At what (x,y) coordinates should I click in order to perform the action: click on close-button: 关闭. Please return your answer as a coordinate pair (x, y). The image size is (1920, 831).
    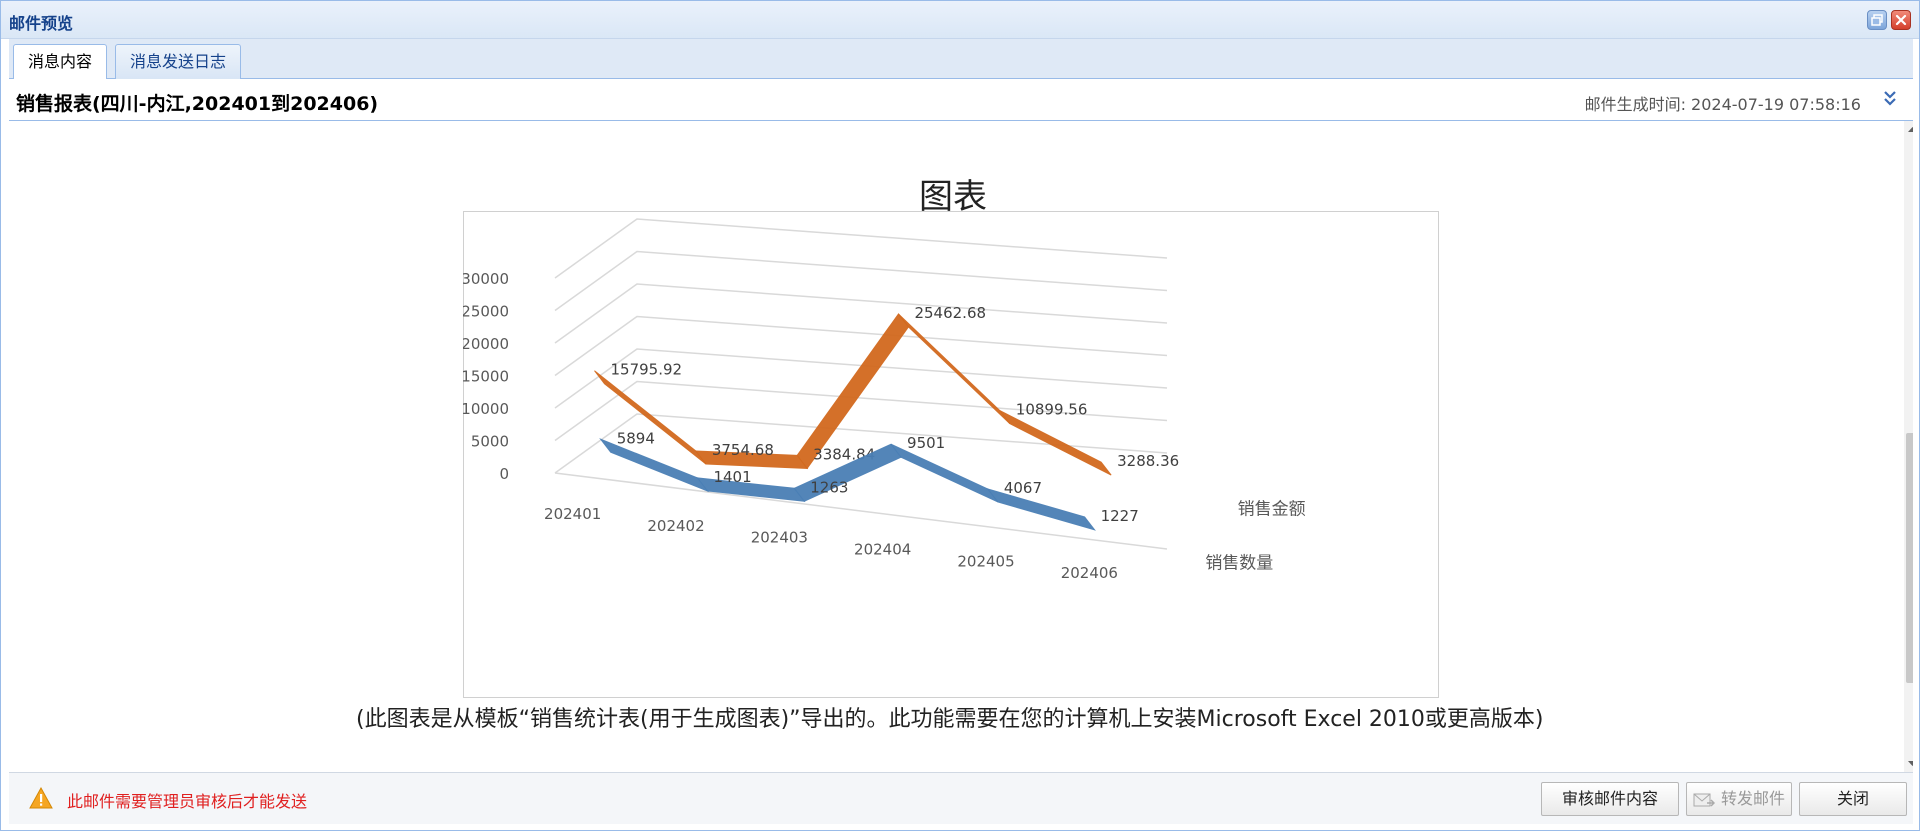
    Looking at the image, I should click on (1853, 799).